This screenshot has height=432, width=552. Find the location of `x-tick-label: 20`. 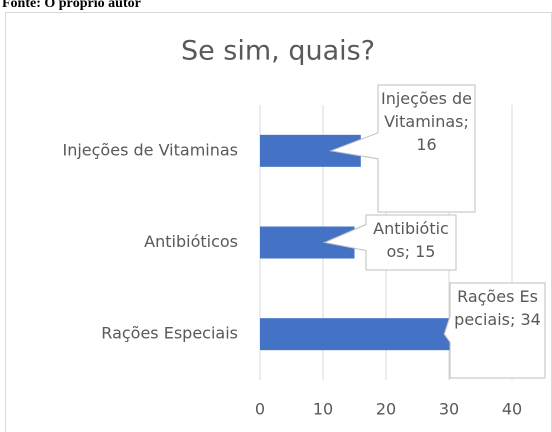

x-tick-label: 20 is located at coordinates (386, 409).